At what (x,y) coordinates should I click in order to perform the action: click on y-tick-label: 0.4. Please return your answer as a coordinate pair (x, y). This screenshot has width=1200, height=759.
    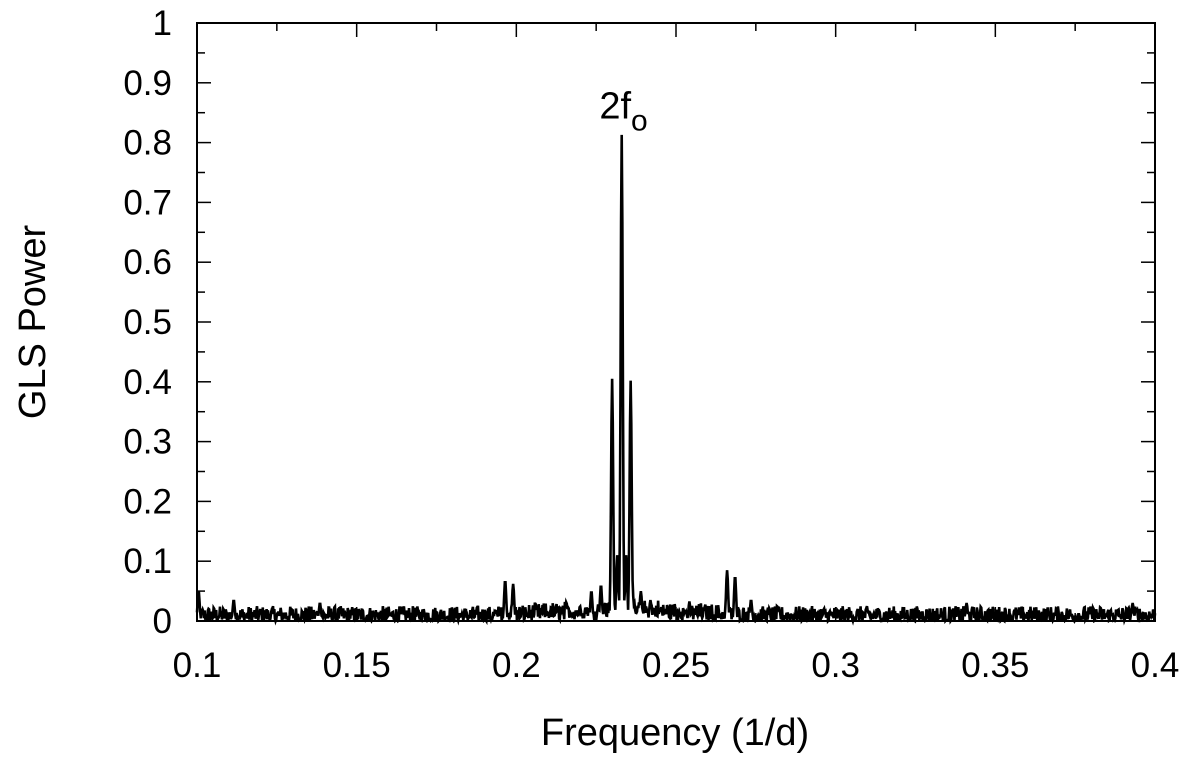
    Looking at the image, I should click on (147, 382).